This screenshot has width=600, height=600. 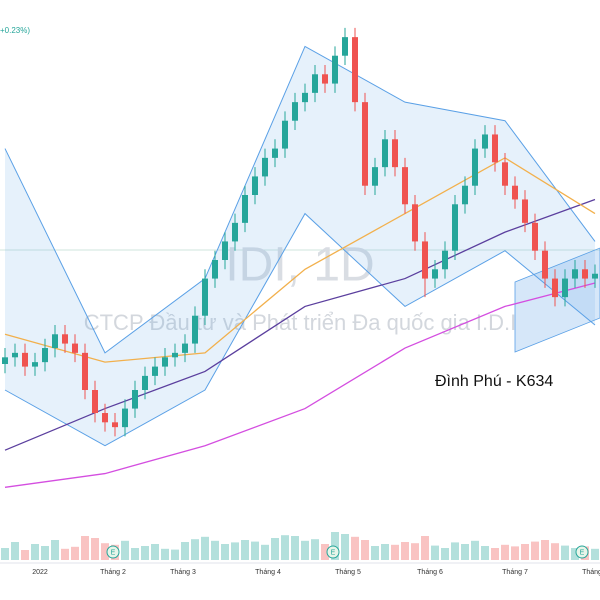 What do you see at coordinates (113, 572) in the screenshot?
I see `time-label: Tháng 2` at bounding box center [113, 572].